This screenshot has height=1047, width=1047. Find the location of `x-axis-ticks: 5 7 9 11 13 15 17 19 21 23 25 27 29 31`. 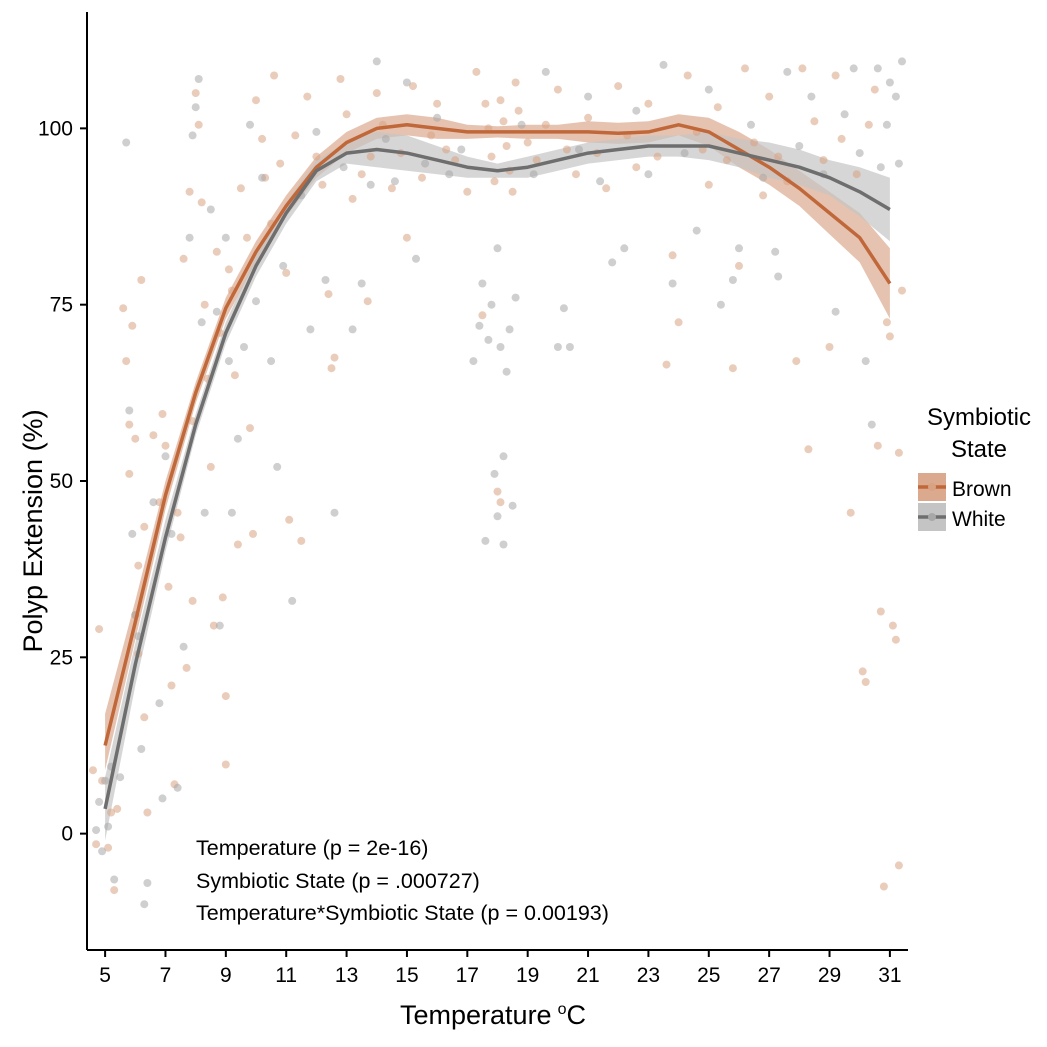

x-axis-ticks: 5 7 9 11 13 15 17 19 21 23 25 27 29 31 is located at coordinates (500, 968).